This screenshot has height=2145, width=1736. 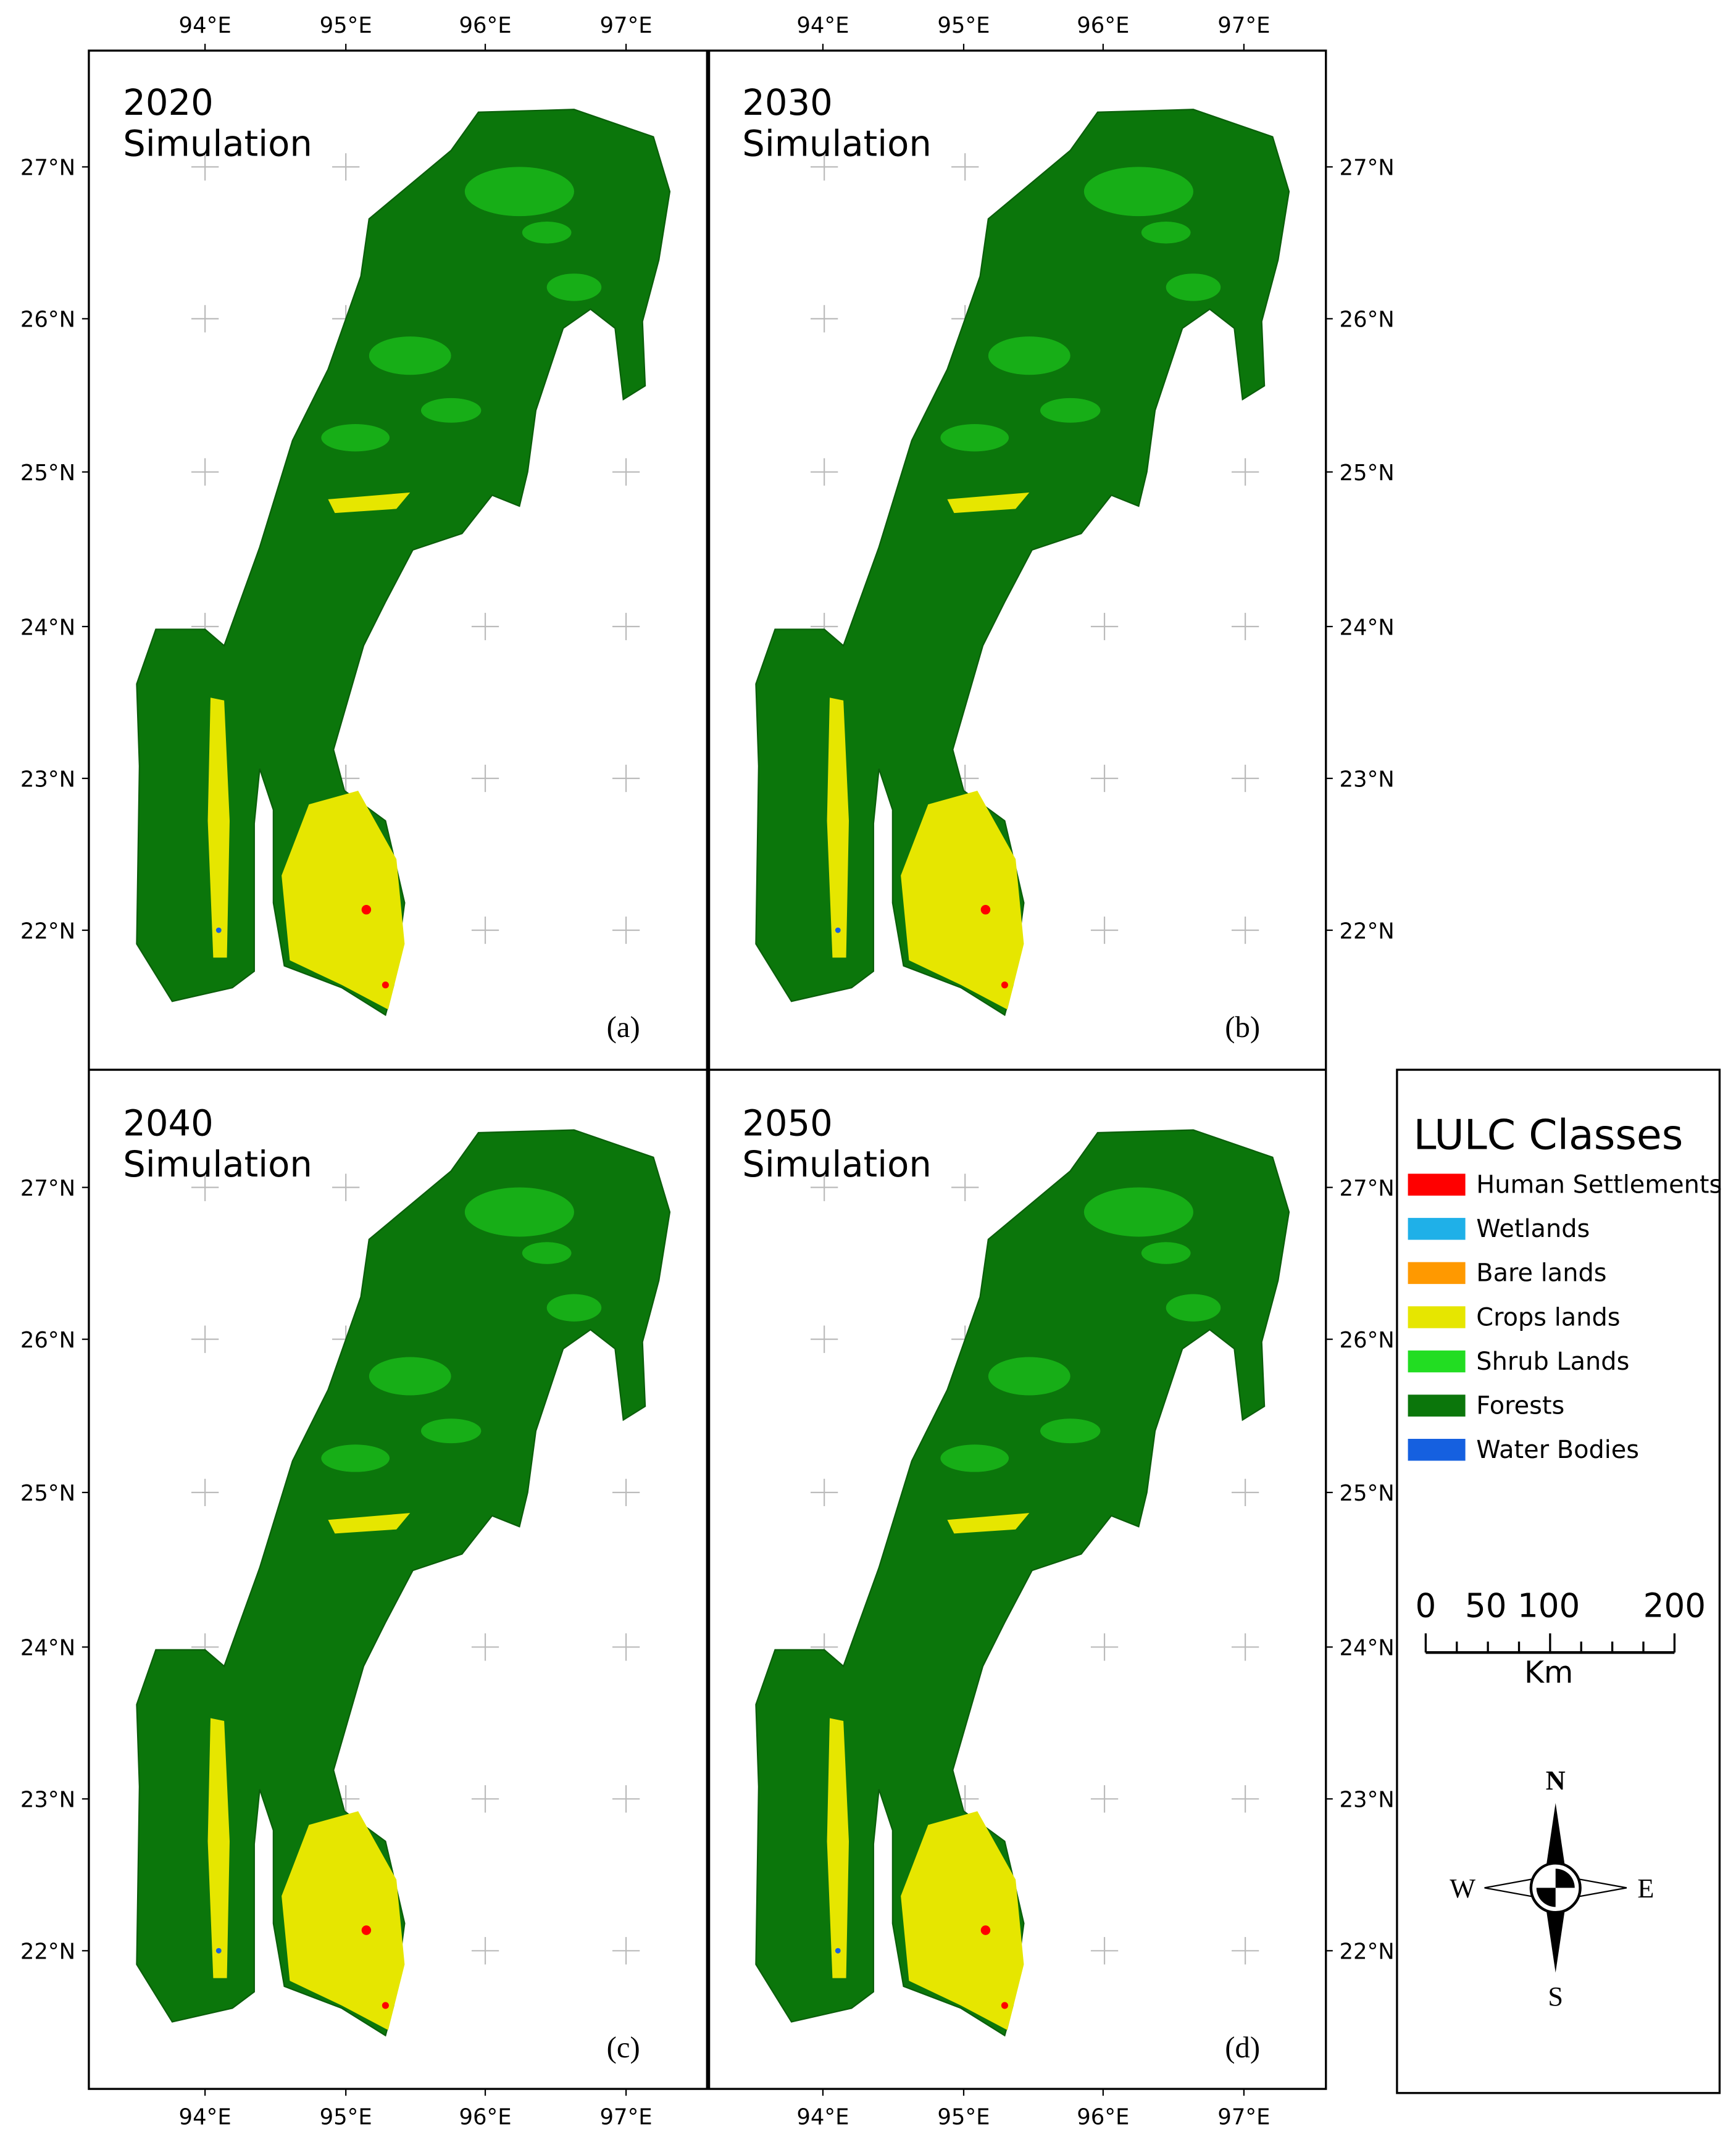 I want to click on compass-south: S, so click(x=1555, y=1997).